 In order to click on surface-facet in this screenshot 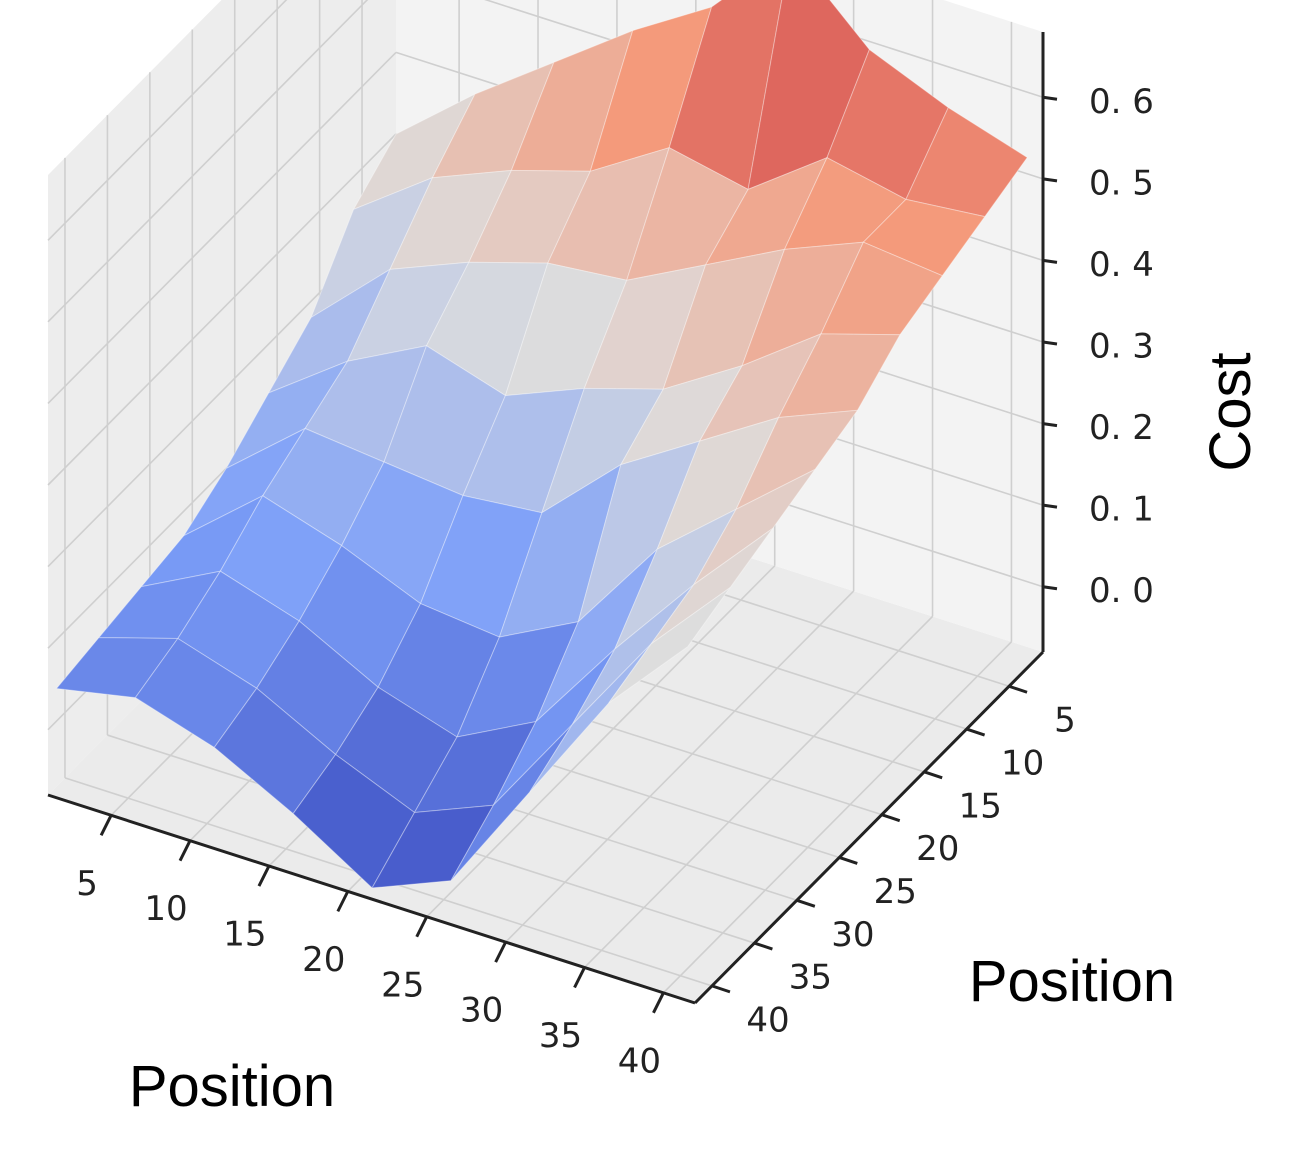, I will do `click(669, 645)`.